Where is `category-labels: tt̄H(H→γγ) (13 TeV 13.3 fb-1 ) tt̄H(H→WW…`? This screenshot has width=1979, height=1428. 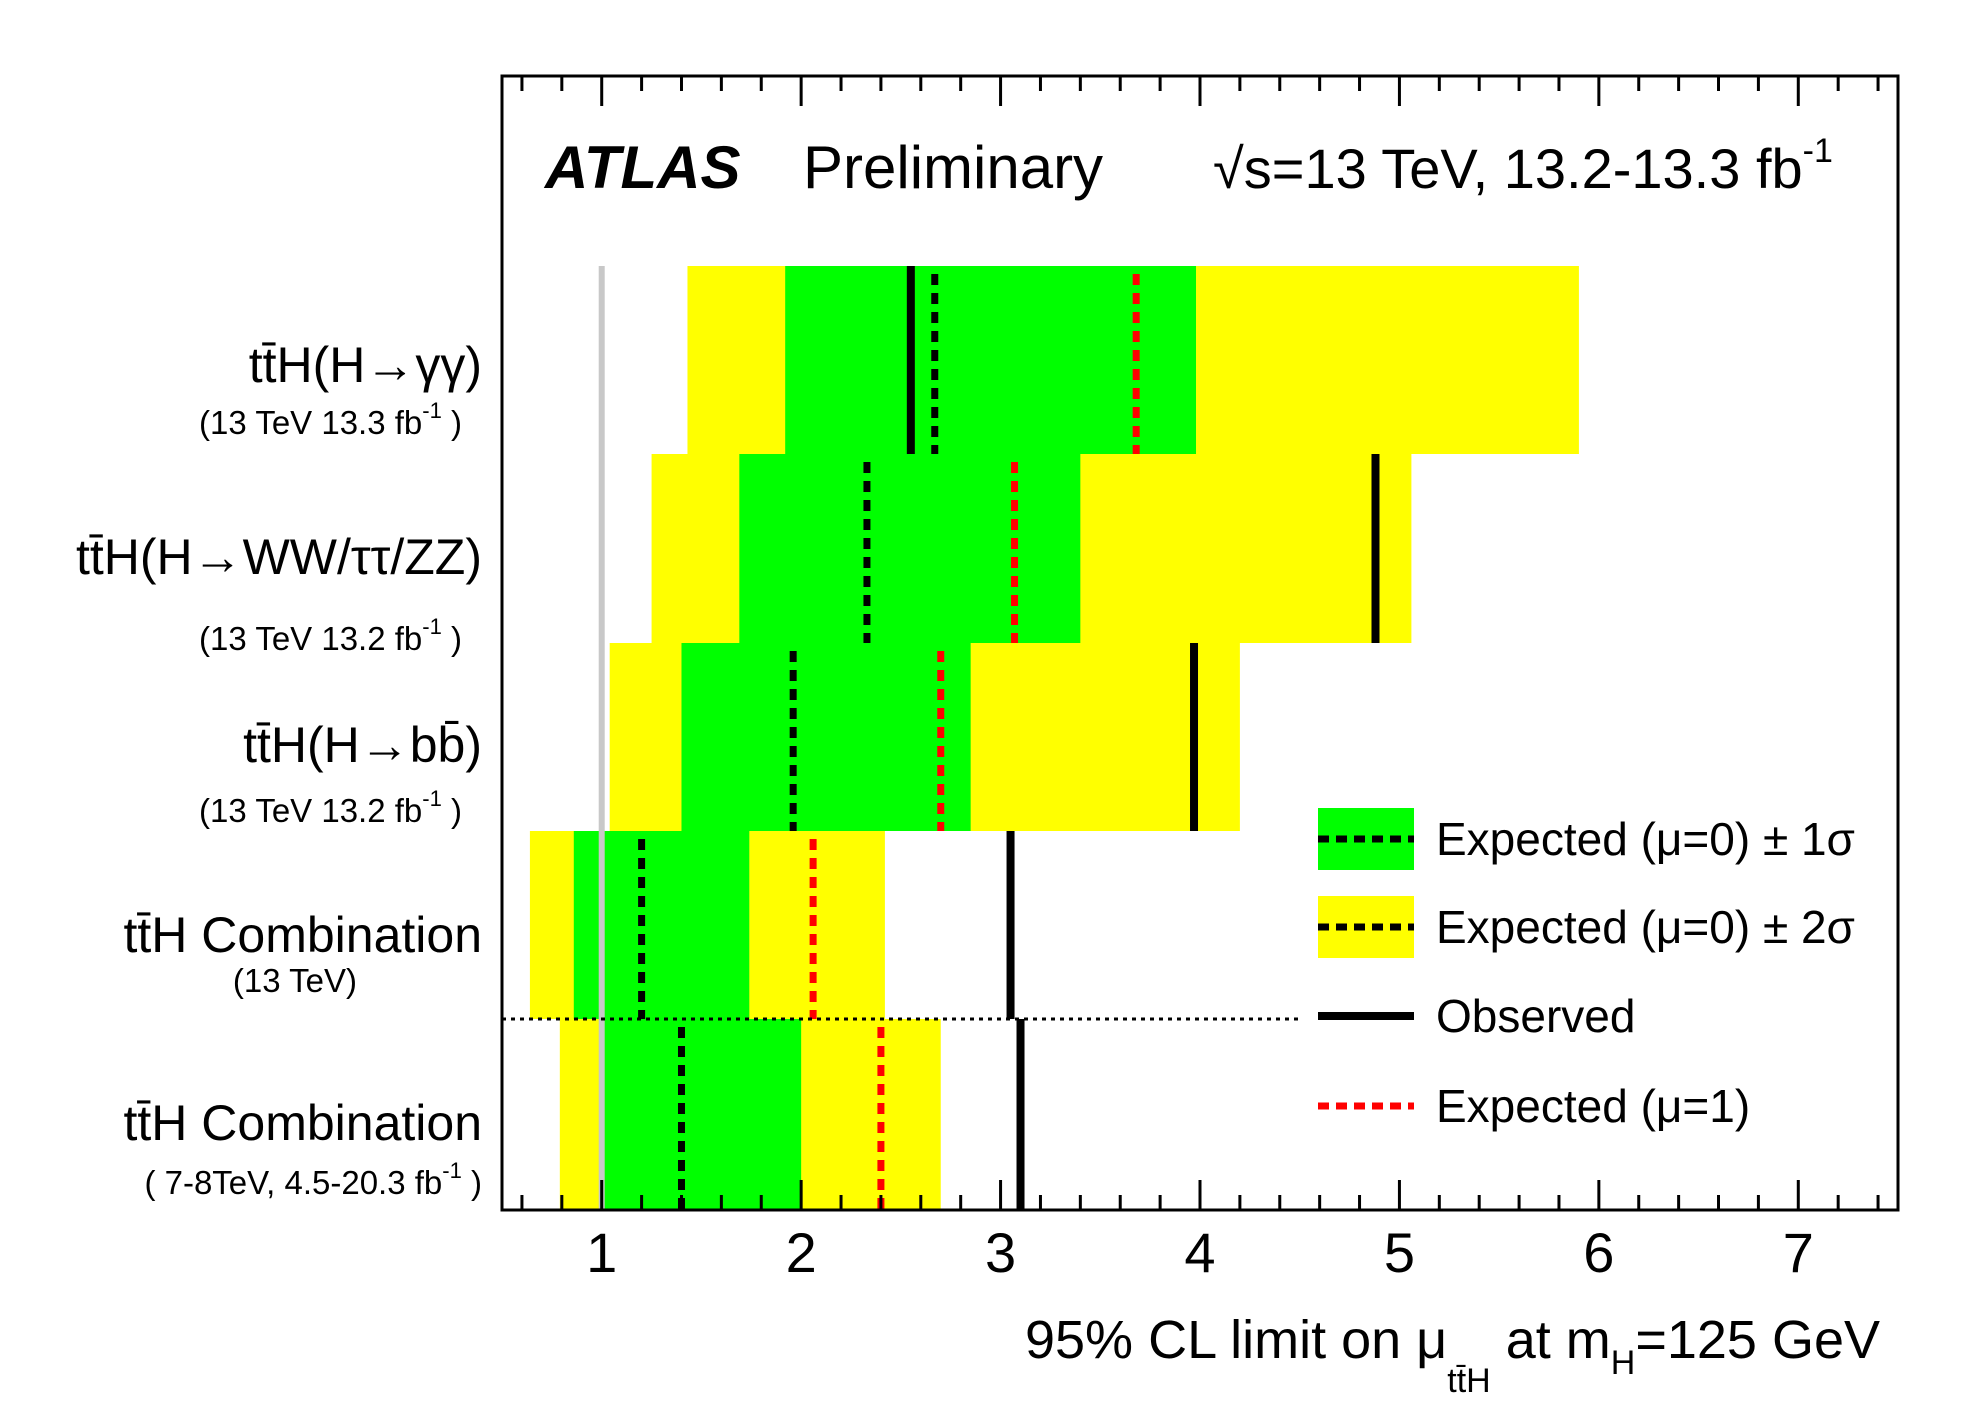 category-labels: tt̄H(H→γγ) (13 TeV 13.3 fb-1 ) tt̄H(H→WW… is located at coordinates (279, 769).